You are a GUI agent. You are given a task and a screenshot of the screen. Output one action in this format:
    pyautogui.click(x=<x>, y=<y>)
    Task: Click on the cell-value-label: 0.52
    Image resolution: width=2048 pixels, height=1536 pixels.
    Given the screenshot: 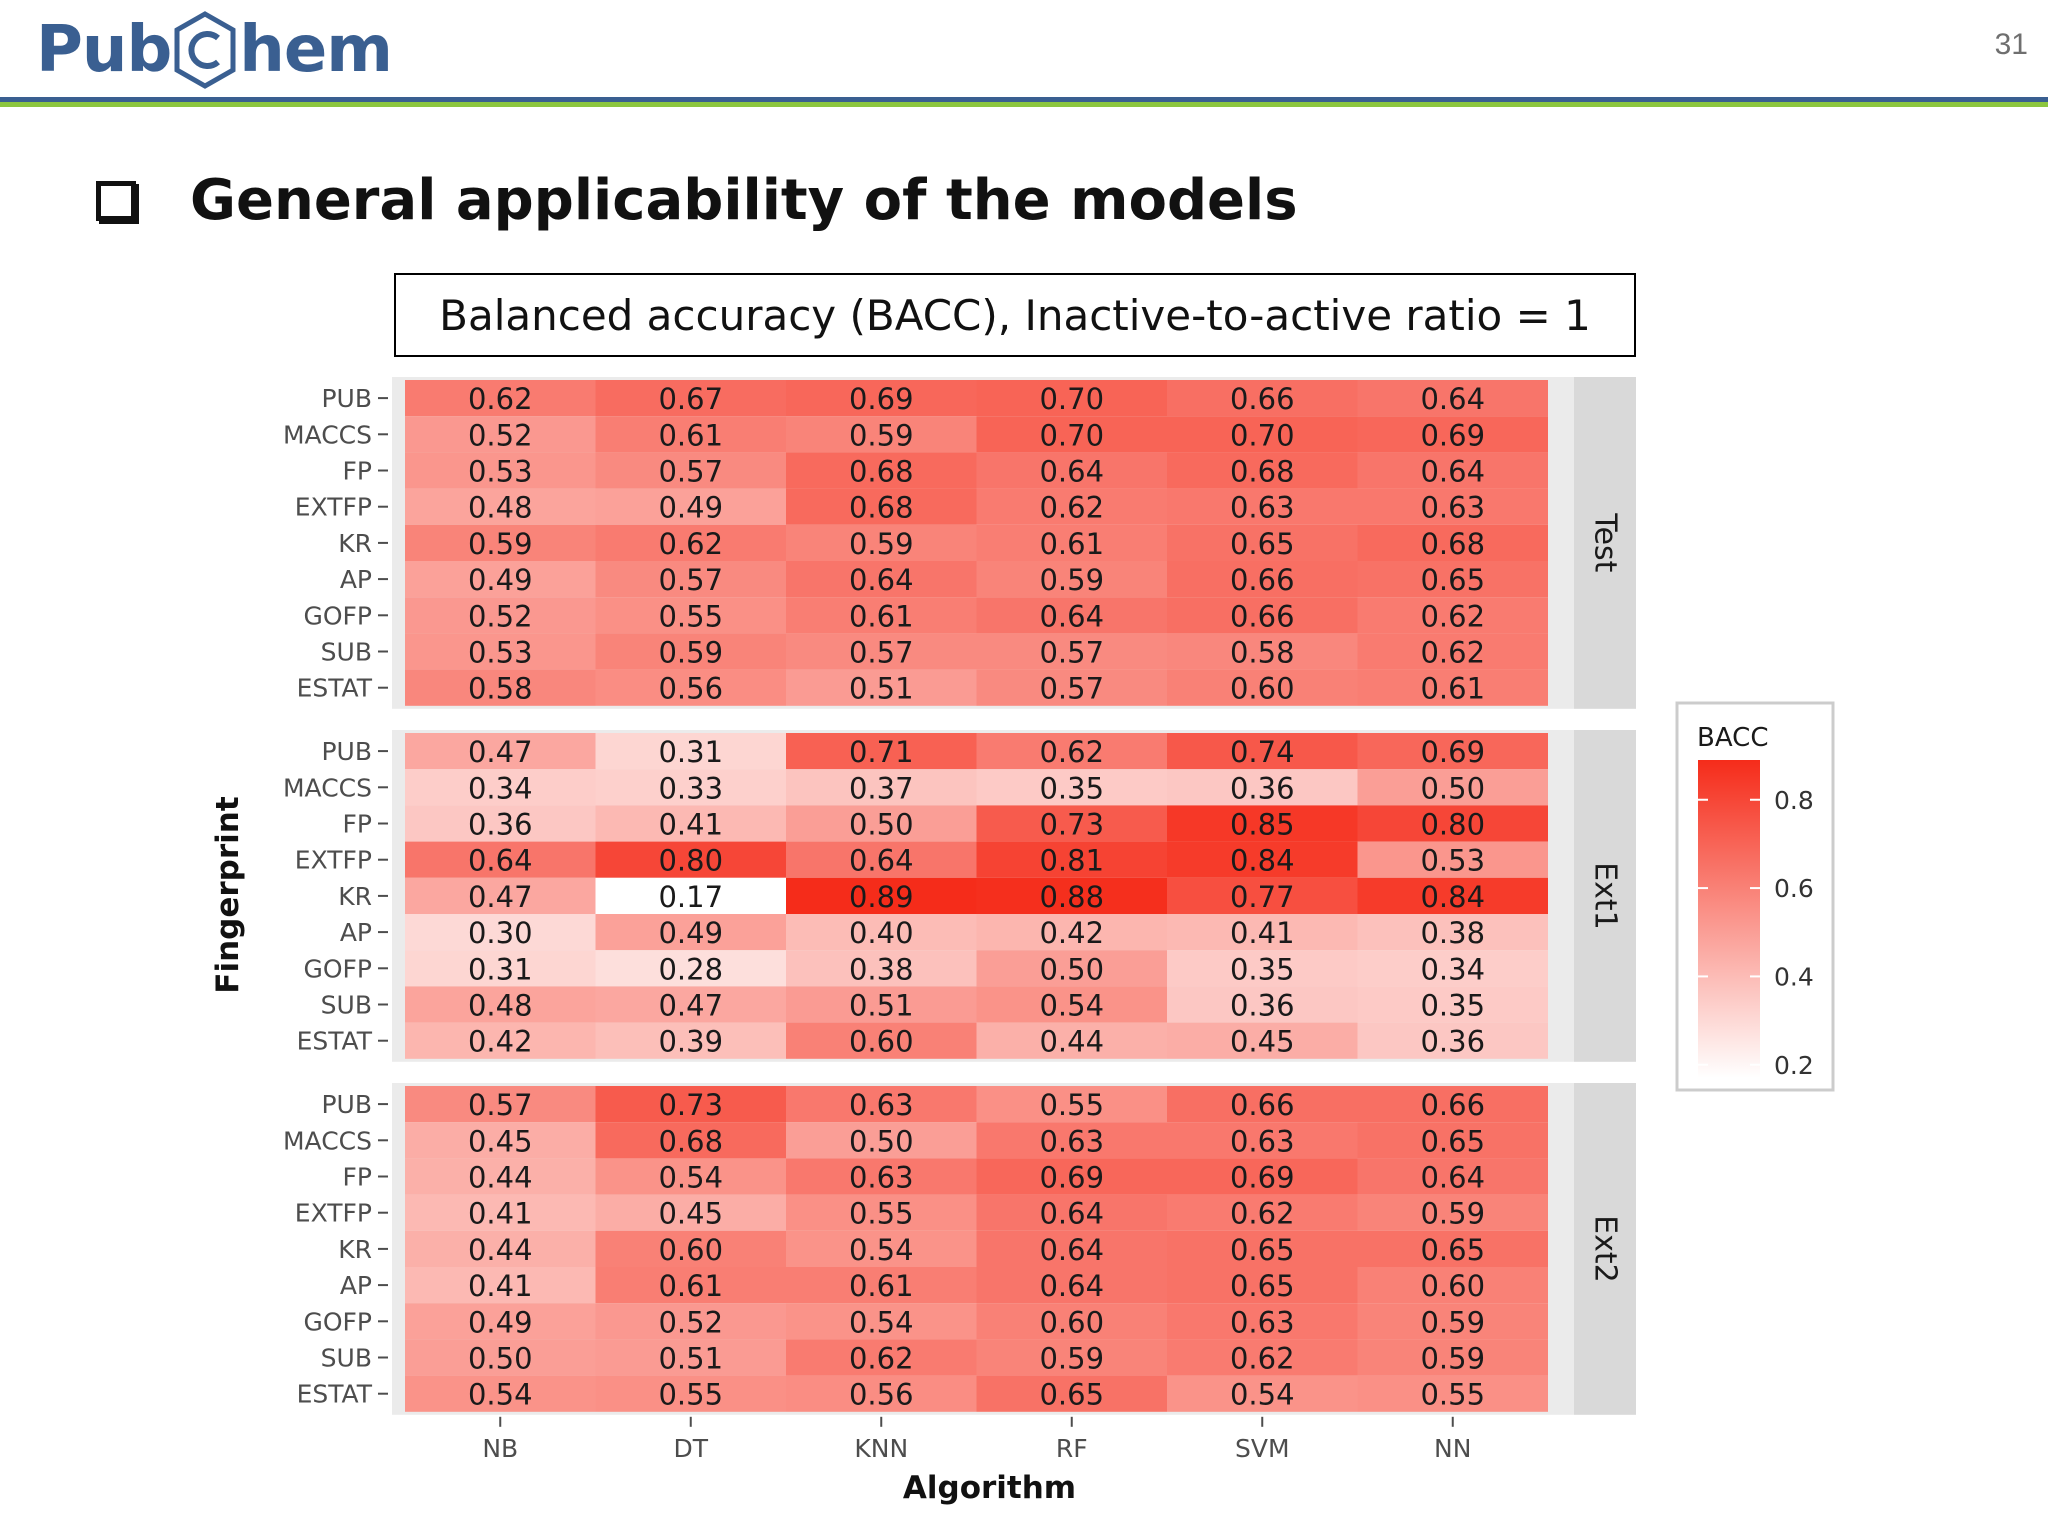 What is the action you would take?
    pyautogui.click(x=500, y=616)
    